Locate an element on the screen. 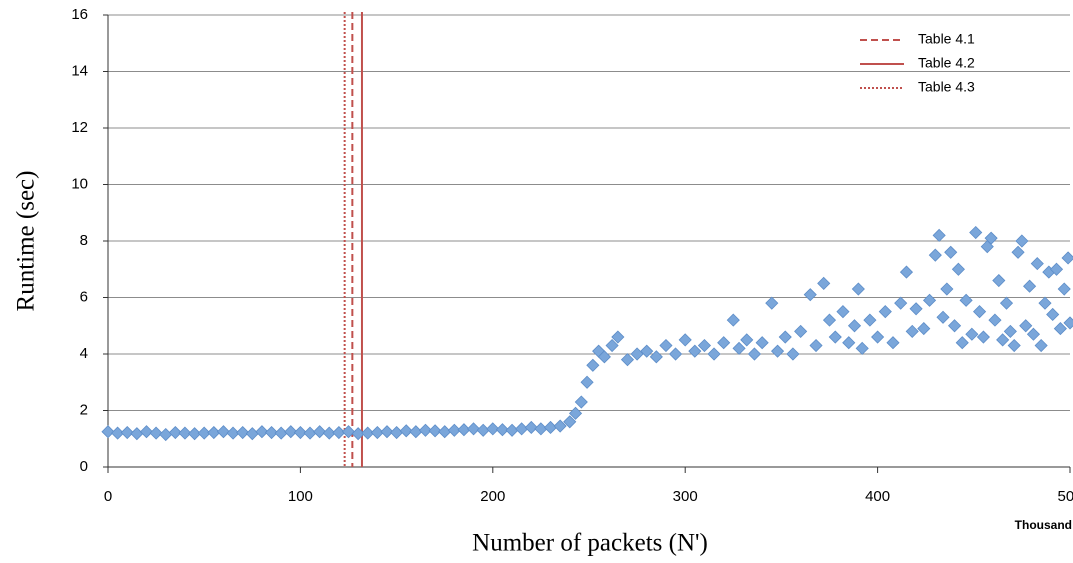  legend-label: Table 4.3 is located at coordinates (946, 87).